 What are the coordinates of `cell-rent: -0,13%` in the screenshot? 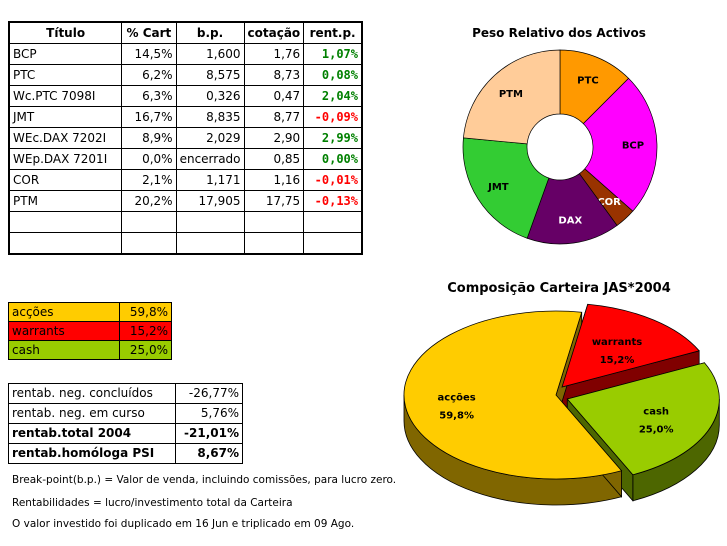 It's located at (333, 201).